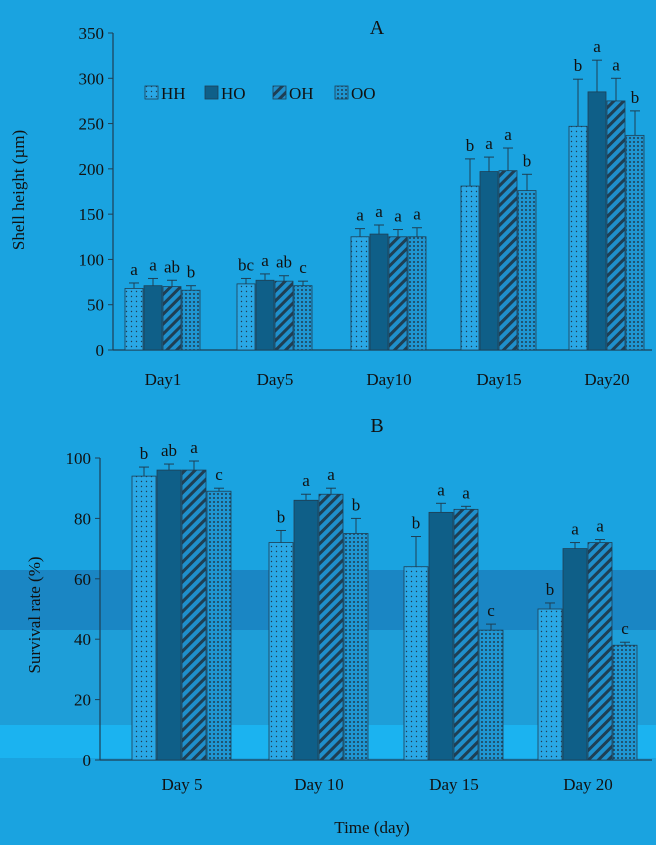  Describe the element at coordinates (279, 92) in the screenshot. I see `legend-swatch-oh` at that location.